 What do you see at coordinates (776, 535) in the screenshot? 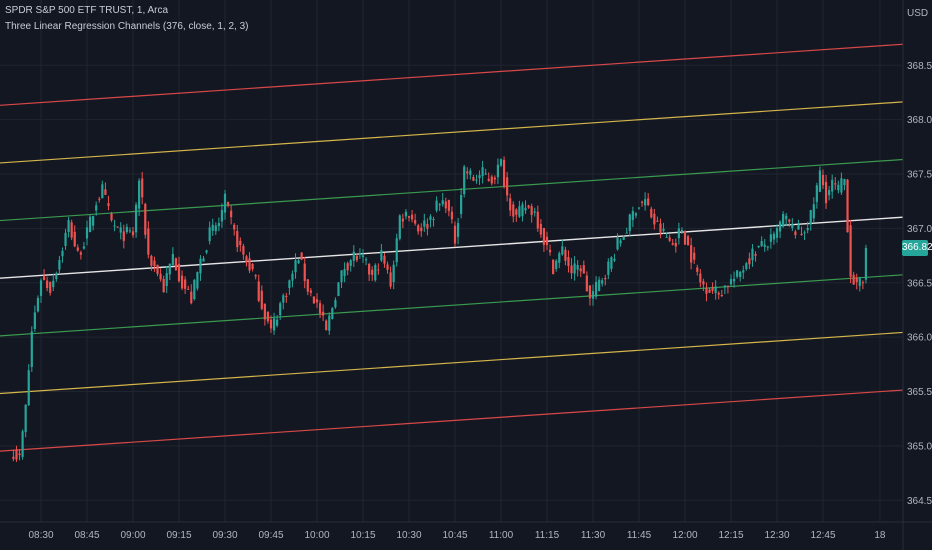
I see `time-tick-label: 12:30` at bounding box center [776, 535].